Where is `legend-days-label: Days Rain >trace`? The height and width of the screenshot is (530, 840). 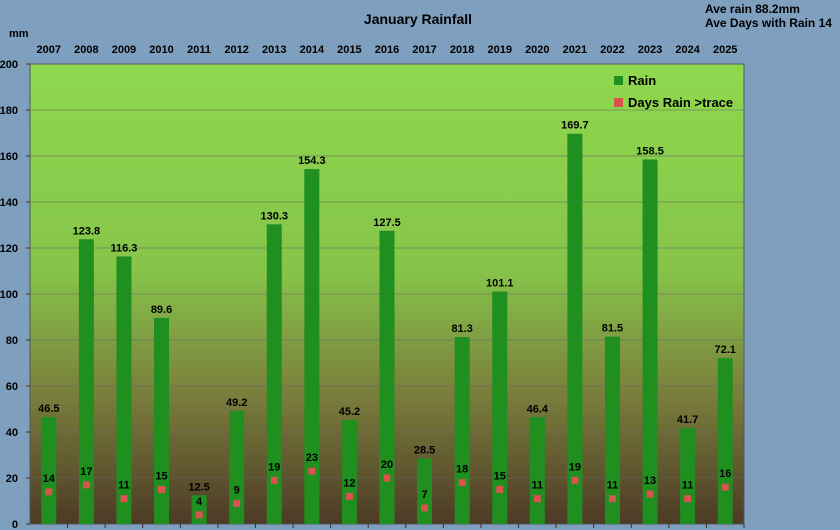
legend-days-label: Days Rain >trace is located at coordinates (680, 102).